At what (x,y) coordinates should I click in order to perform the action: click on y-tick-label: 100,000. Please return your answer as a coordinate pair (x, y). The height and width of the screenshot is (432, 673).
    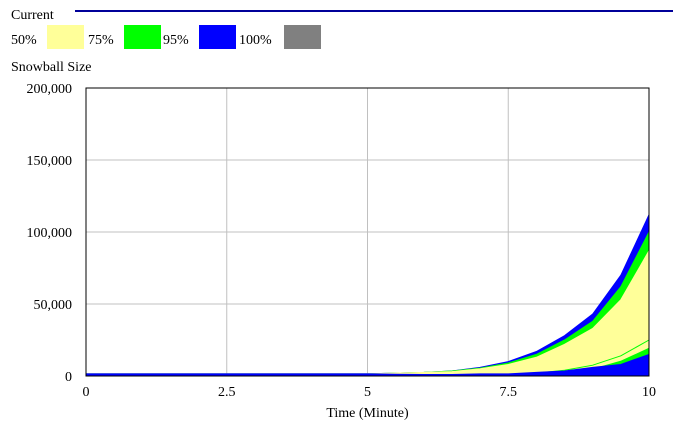
    Looking at the image, I should click on (50, 233).